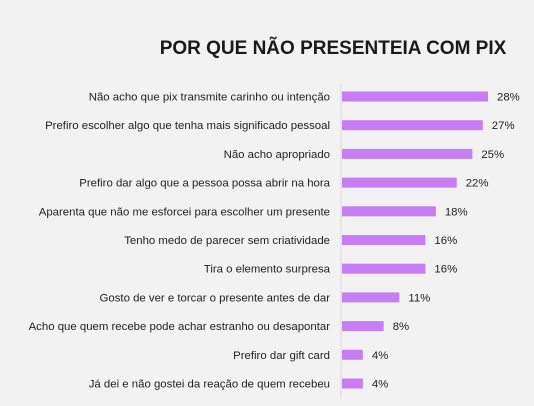 Image resolution: width=534 pixels, height=406 pixels. I want to click on category-label: Prefiro dar gift card, so click(281, 356).